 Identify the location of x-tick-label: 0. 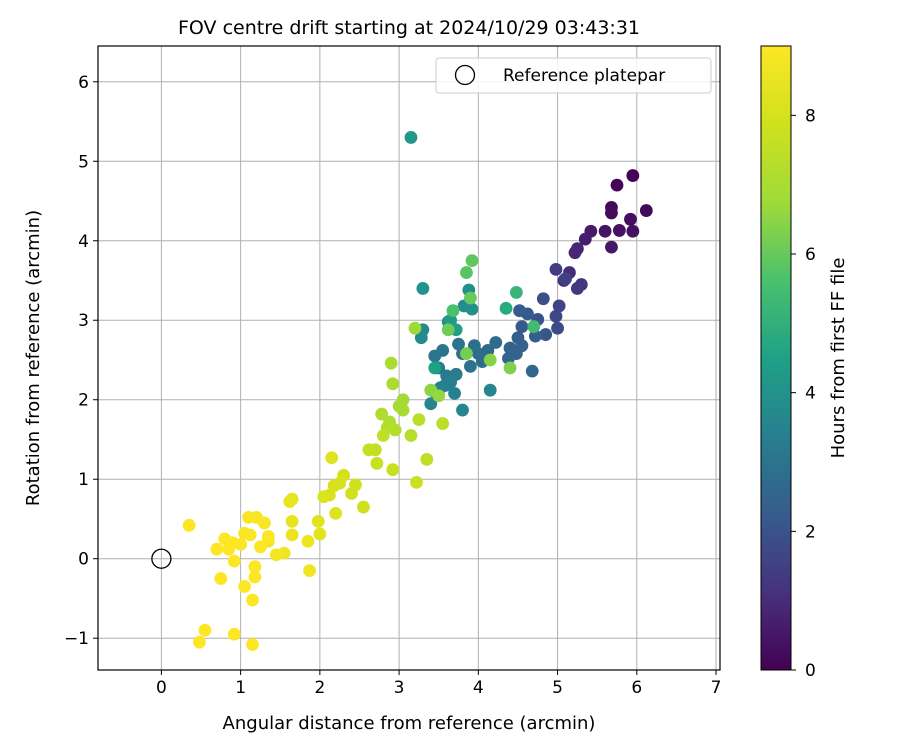
(161, 688).